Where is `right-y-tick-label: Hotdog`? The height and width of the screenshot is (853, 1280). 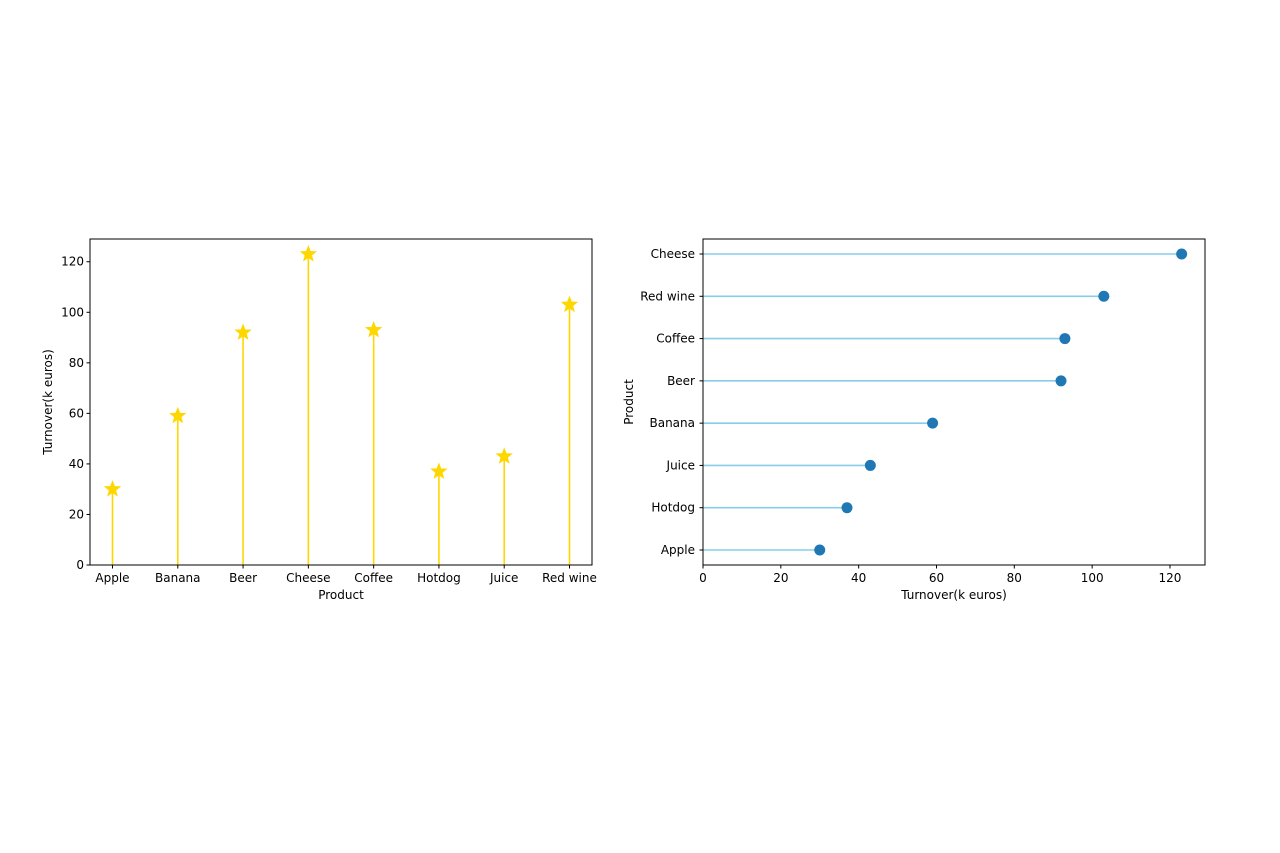 right-y-tick-label: Hotdog is located at coordinates (673, 508).